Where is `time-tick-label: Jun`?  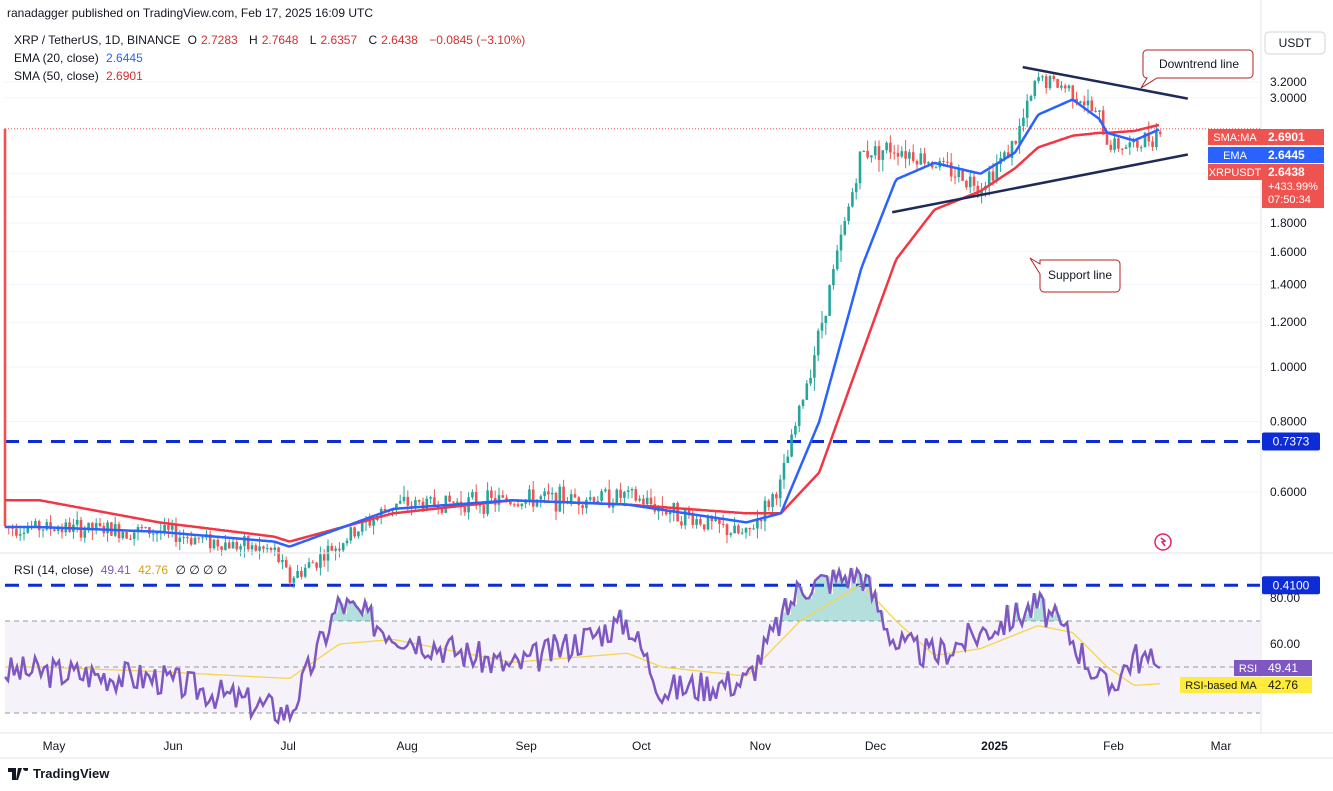 time-tick-label: Jun is located at coordinates (172, 746).